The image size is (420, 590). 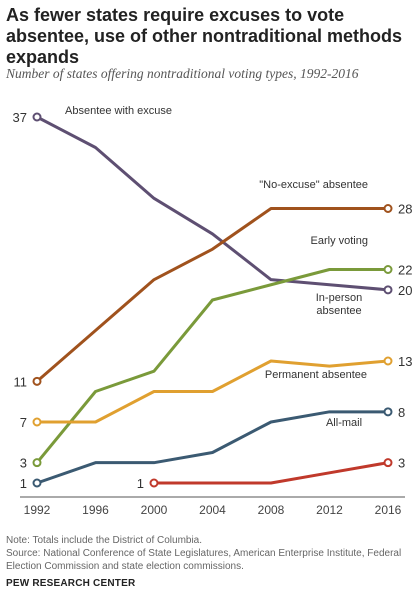 What do you see at coordinates (154, 510) in the screenshot?
I see `x-tick-label: 2000` at bounding box center [154, 510].